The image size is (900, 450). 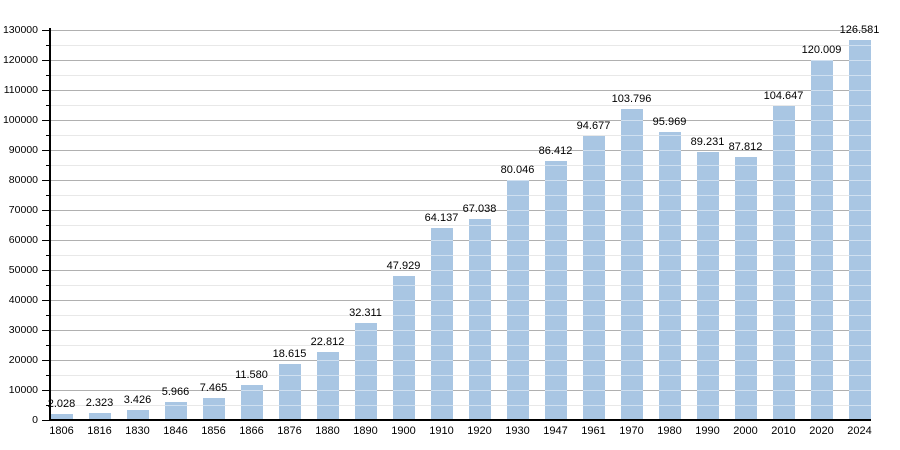 What do you see at coordinates (593, 431) in the screenshot?
I see `x-tick-label: 1961` at bounding box center [593, 431].